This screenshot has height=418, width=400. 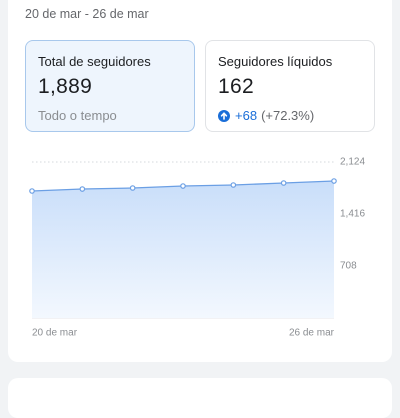 I want to click on y-tick-label: 708, so click(x=348, y=266).